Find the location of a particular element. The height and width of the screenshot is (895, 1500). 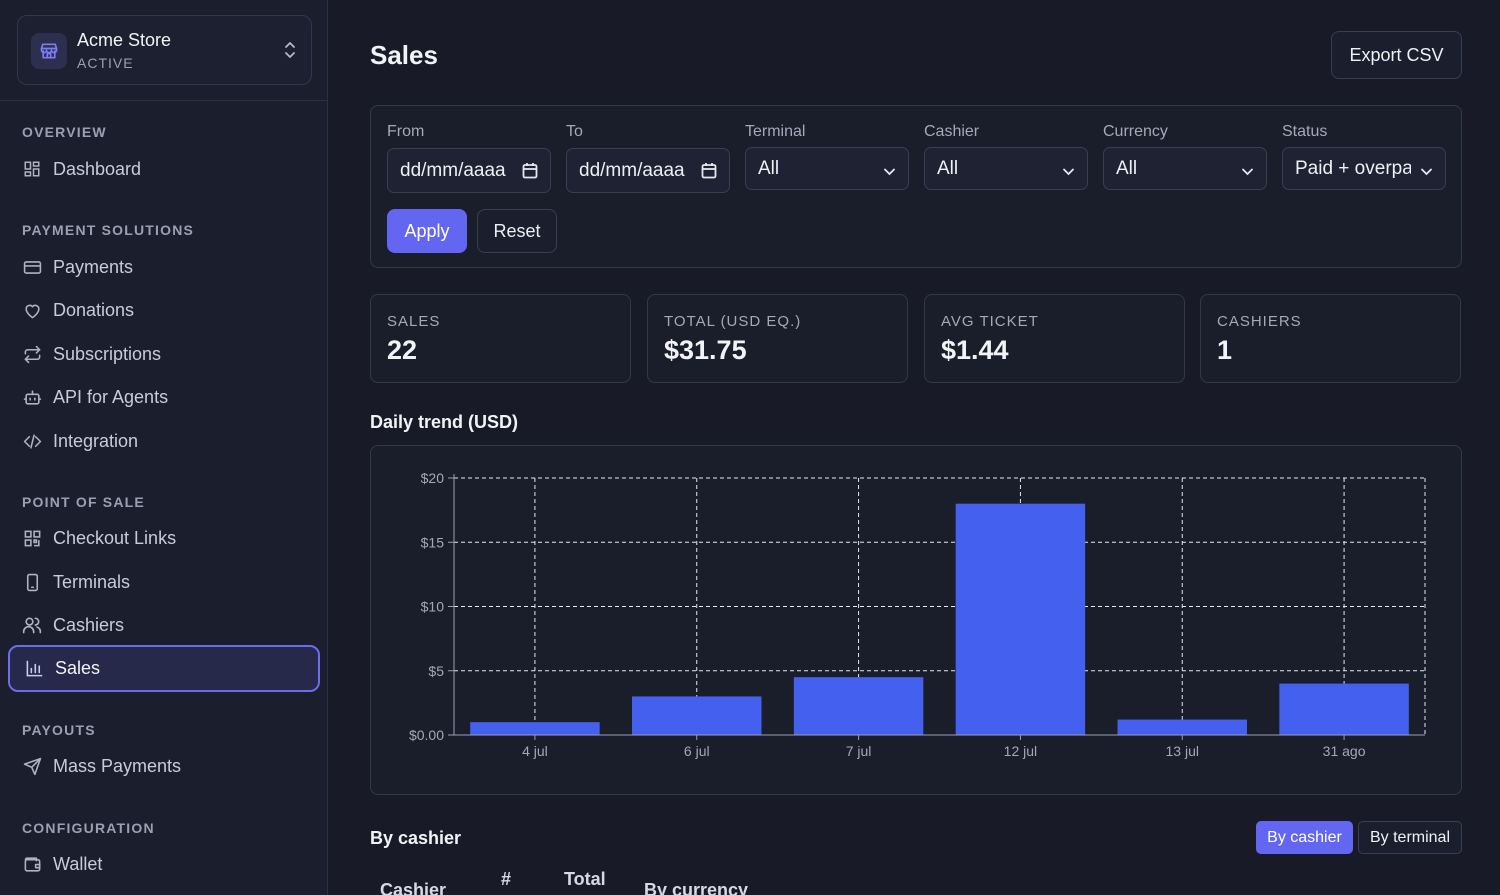

sidebar-item-mass-payments: Mass Payments is located at coordinates (164, 766).